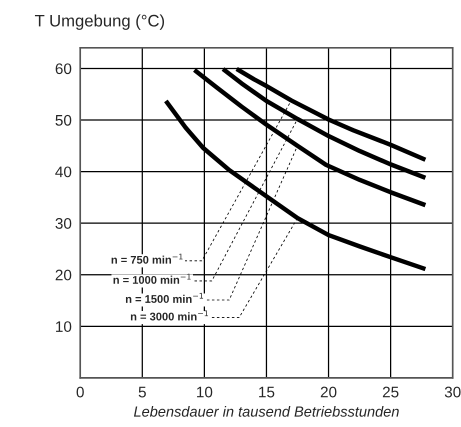  I want to click on text: n = 750 min$^{−1}$, so click(147, 259).